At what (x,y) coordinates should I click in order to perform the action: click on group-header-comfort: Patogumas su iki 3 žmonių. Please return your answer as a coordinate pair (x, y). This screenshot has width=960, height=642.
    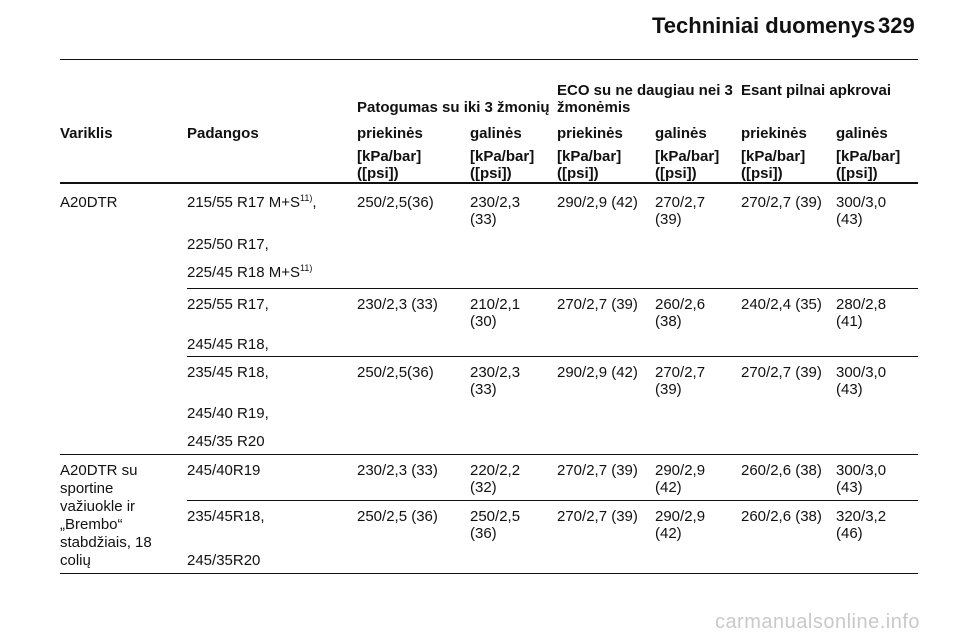
    Looking at the image, I should click on (453, 107).